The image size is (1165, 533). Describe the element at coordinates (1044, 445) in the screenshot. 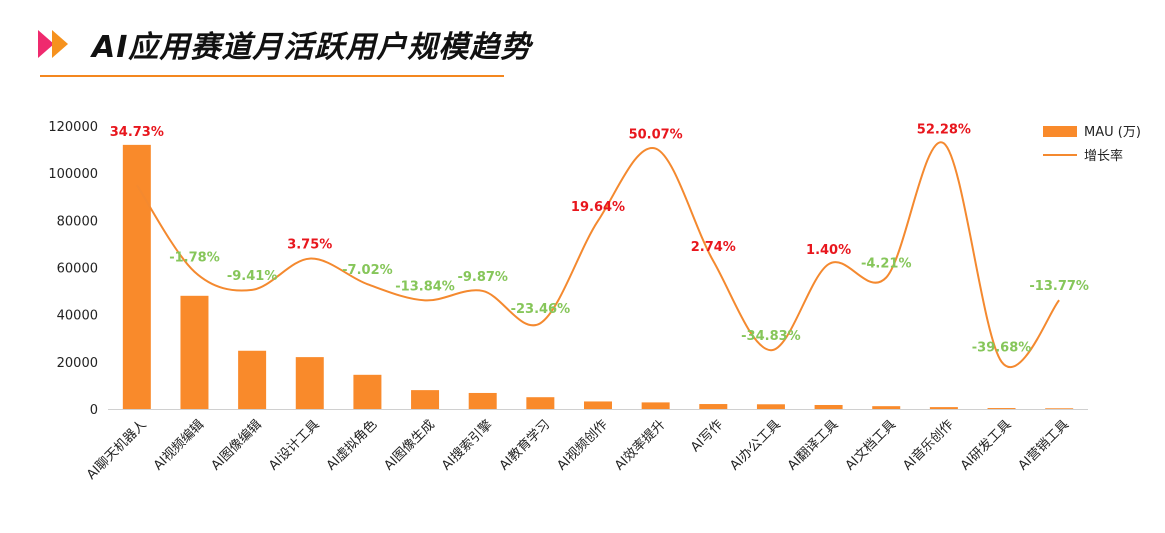

I see `category-label: AI营销工具` at that location.